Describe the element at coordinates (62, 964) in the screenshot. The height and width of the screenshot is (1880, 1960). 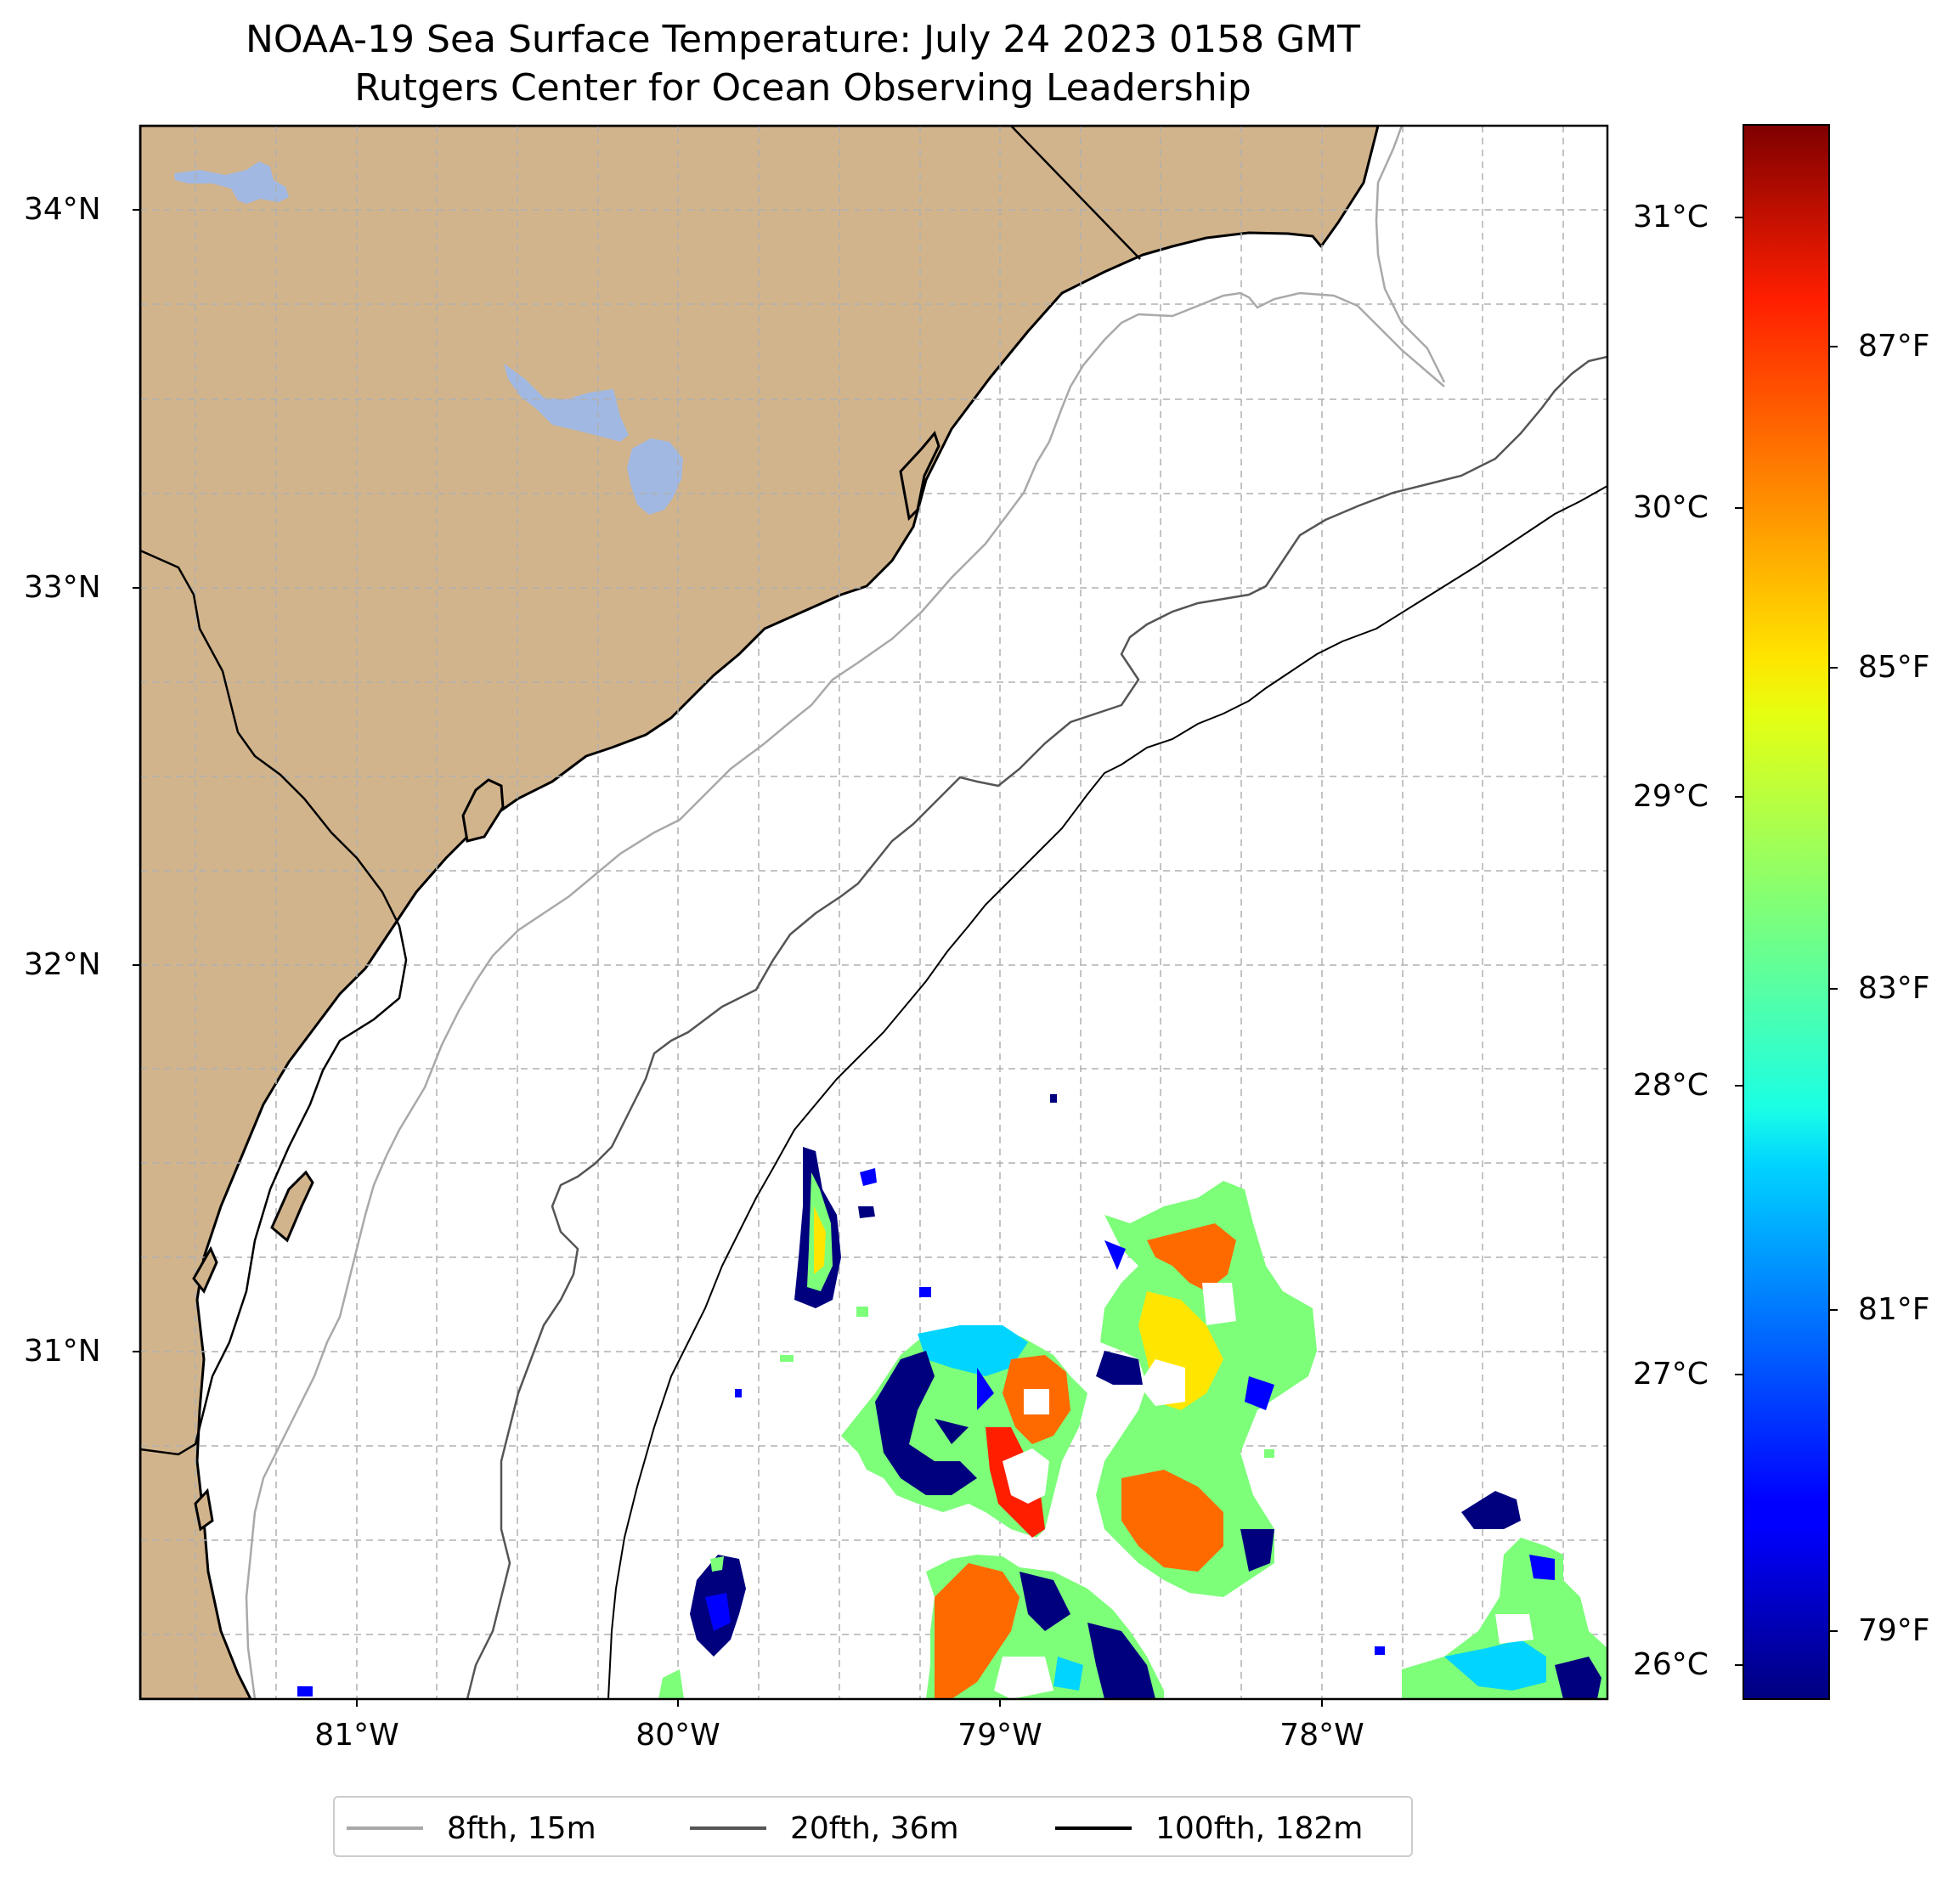
I see `lat-label-32n: 32°N` at that location.